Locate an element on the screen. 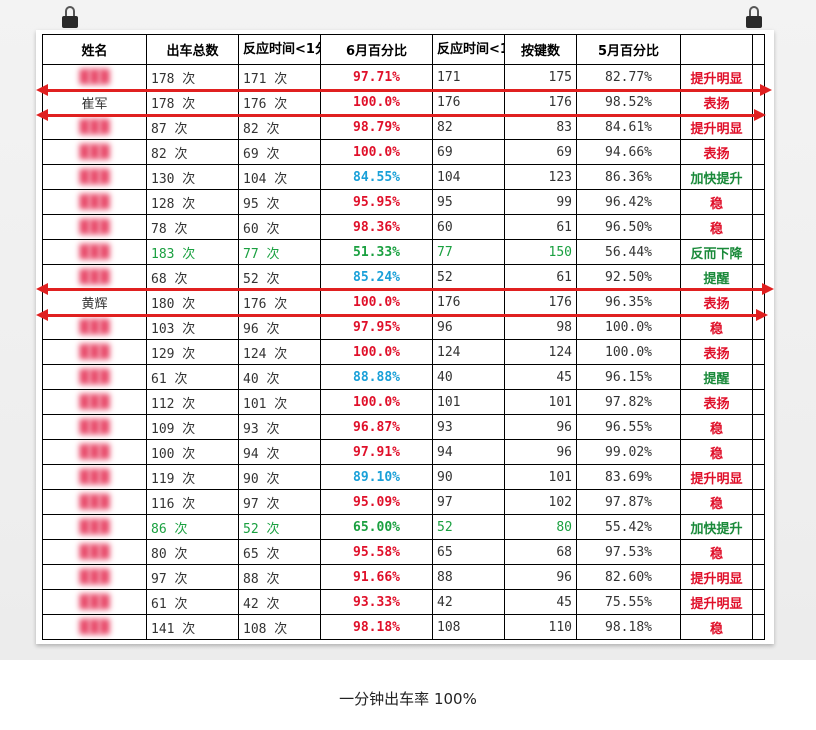 The height and width of the screenshot is (730, 816). cell-jun: 97.95% is located at coordinates (376, 327).